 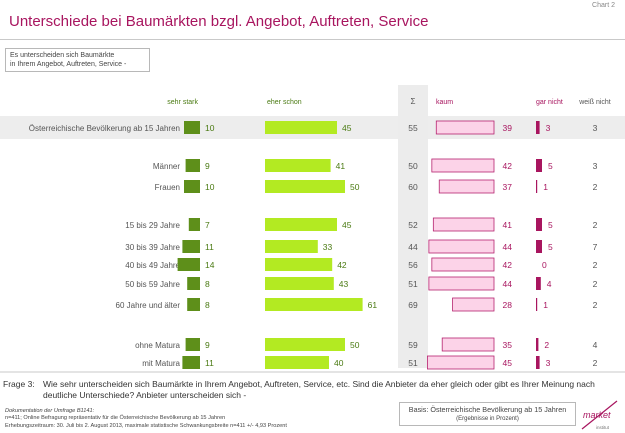 What do you see at coordinates (355, 345) in the screenshot?
I see `value-eher-schon: 50` at bounding box center [355, 345].